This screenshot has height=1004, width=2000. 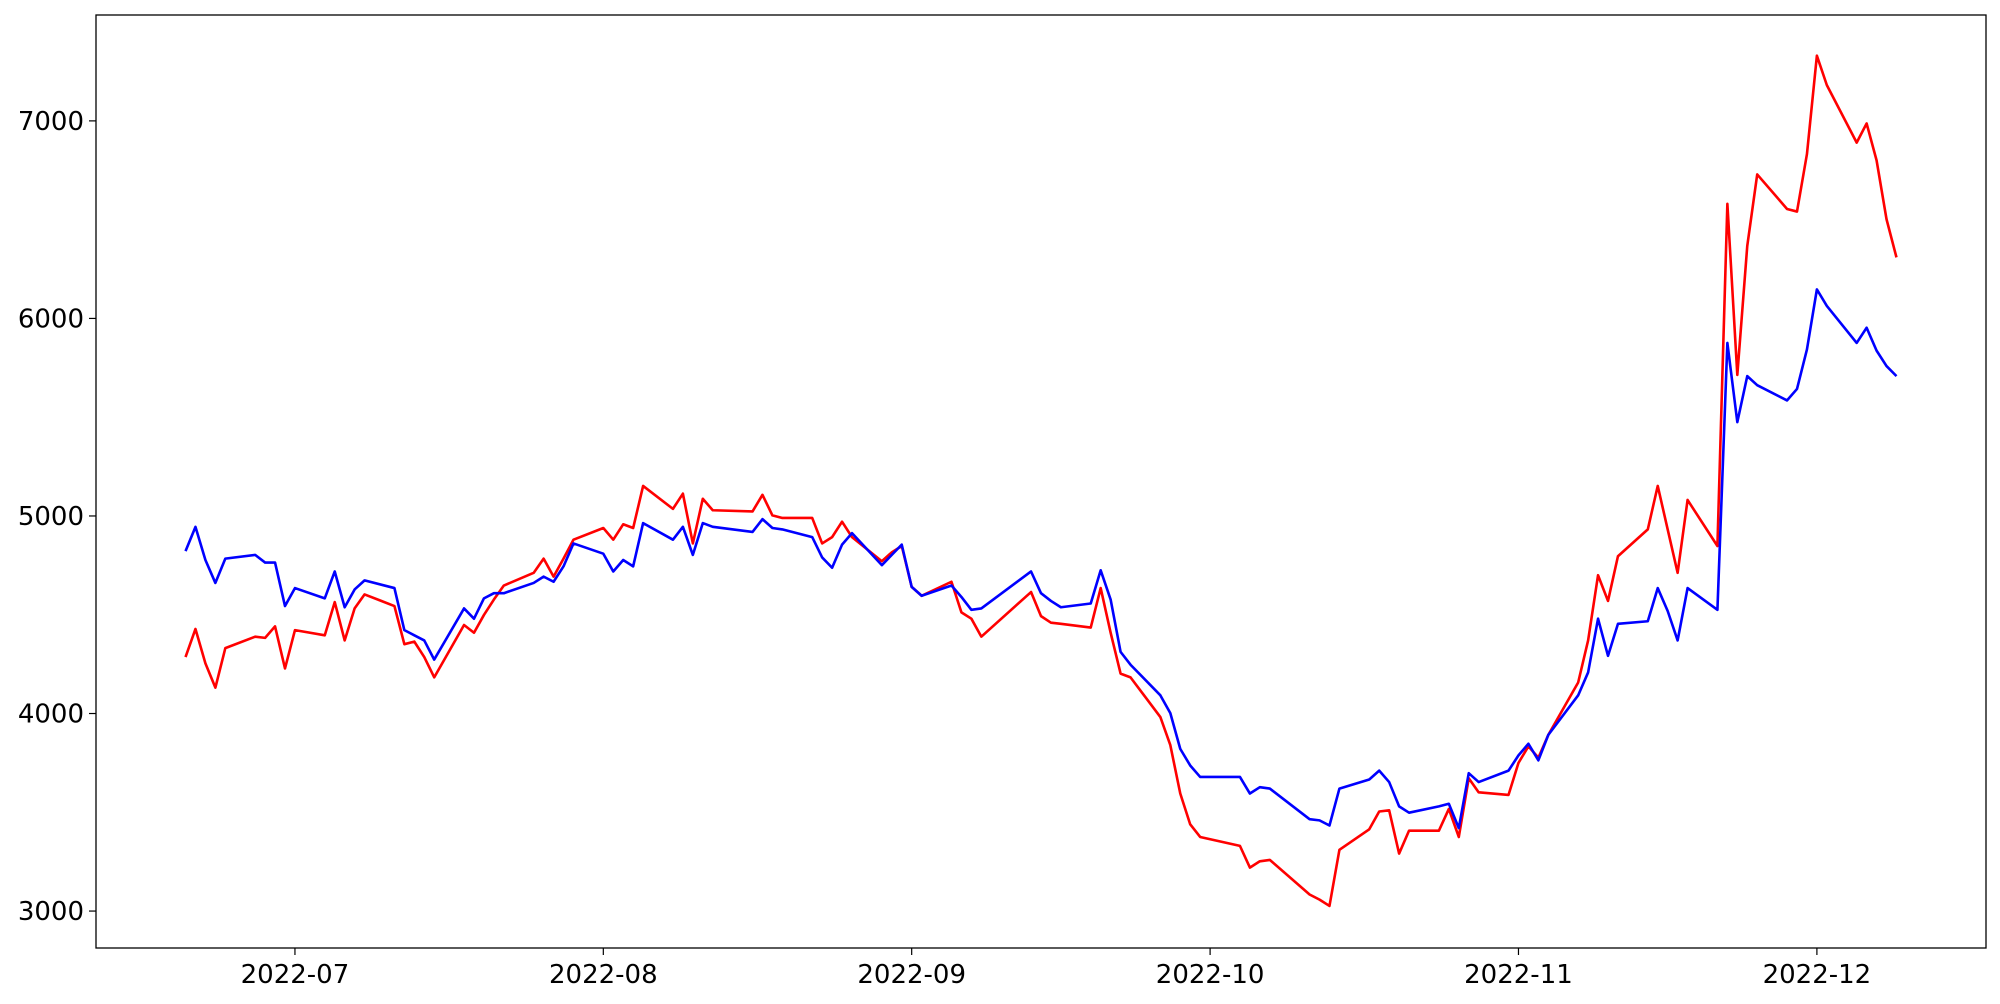 I want to click on x-tick-label: 2022-11, so click(x=1518, y=975).